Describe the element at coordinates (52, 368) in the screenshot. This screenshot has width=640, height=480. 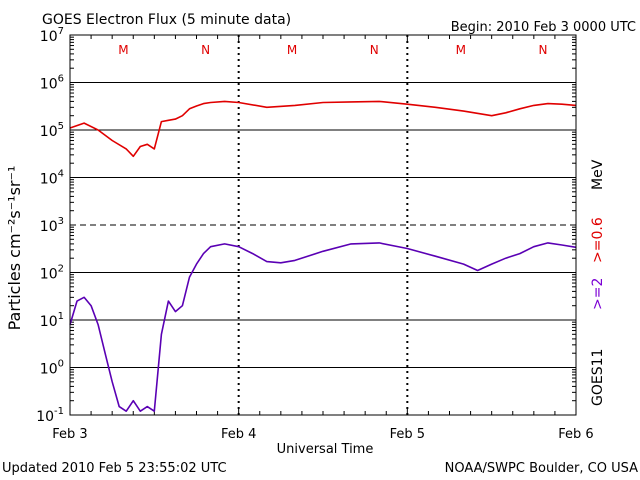
I see `y-tick-label: 10⁰` at that location.